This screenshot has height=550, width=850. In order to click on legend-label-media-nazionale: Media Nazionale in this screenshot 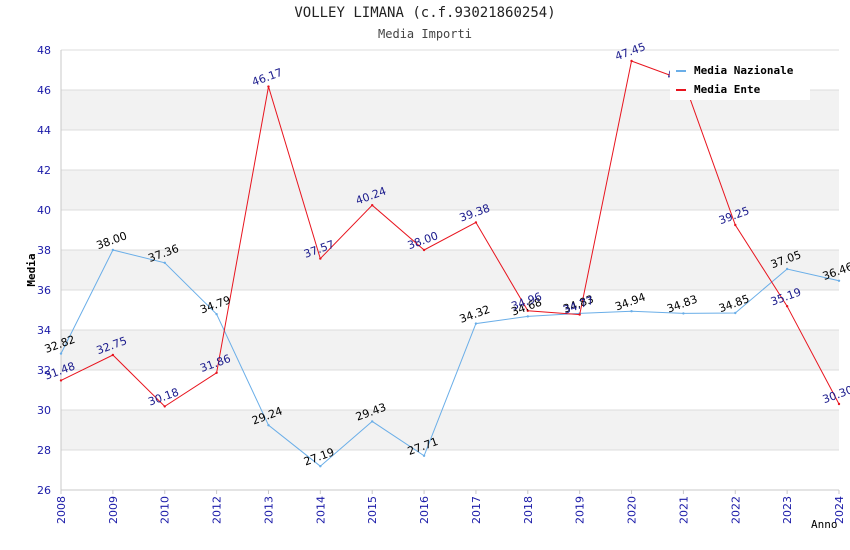, I will do `click(744, 70)`.